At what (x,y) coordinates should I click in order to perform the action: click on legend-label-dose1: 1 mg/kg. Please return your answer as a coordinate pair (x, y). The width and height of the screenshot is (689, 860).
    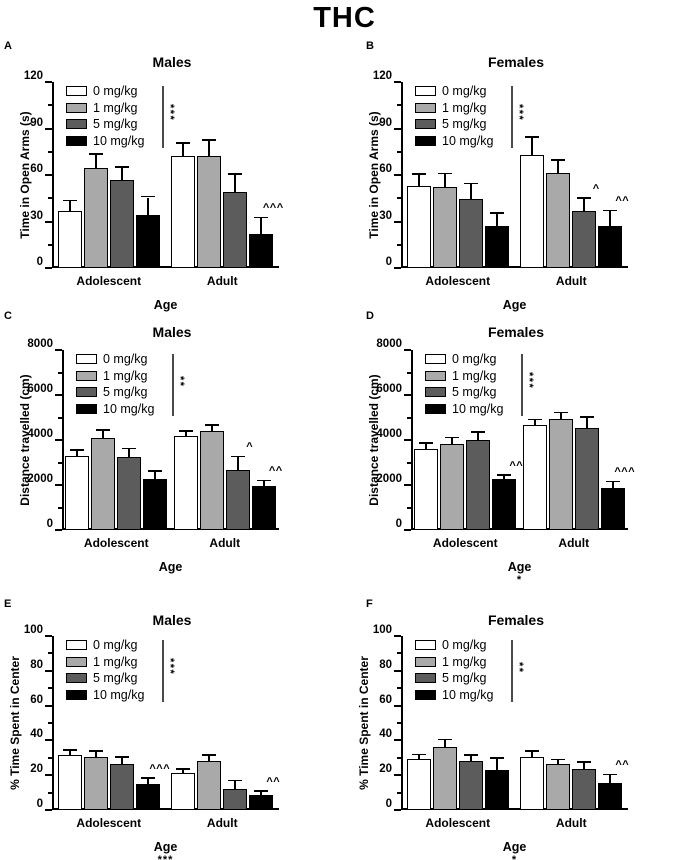
    Looking at the image, I should click on (115, 107).